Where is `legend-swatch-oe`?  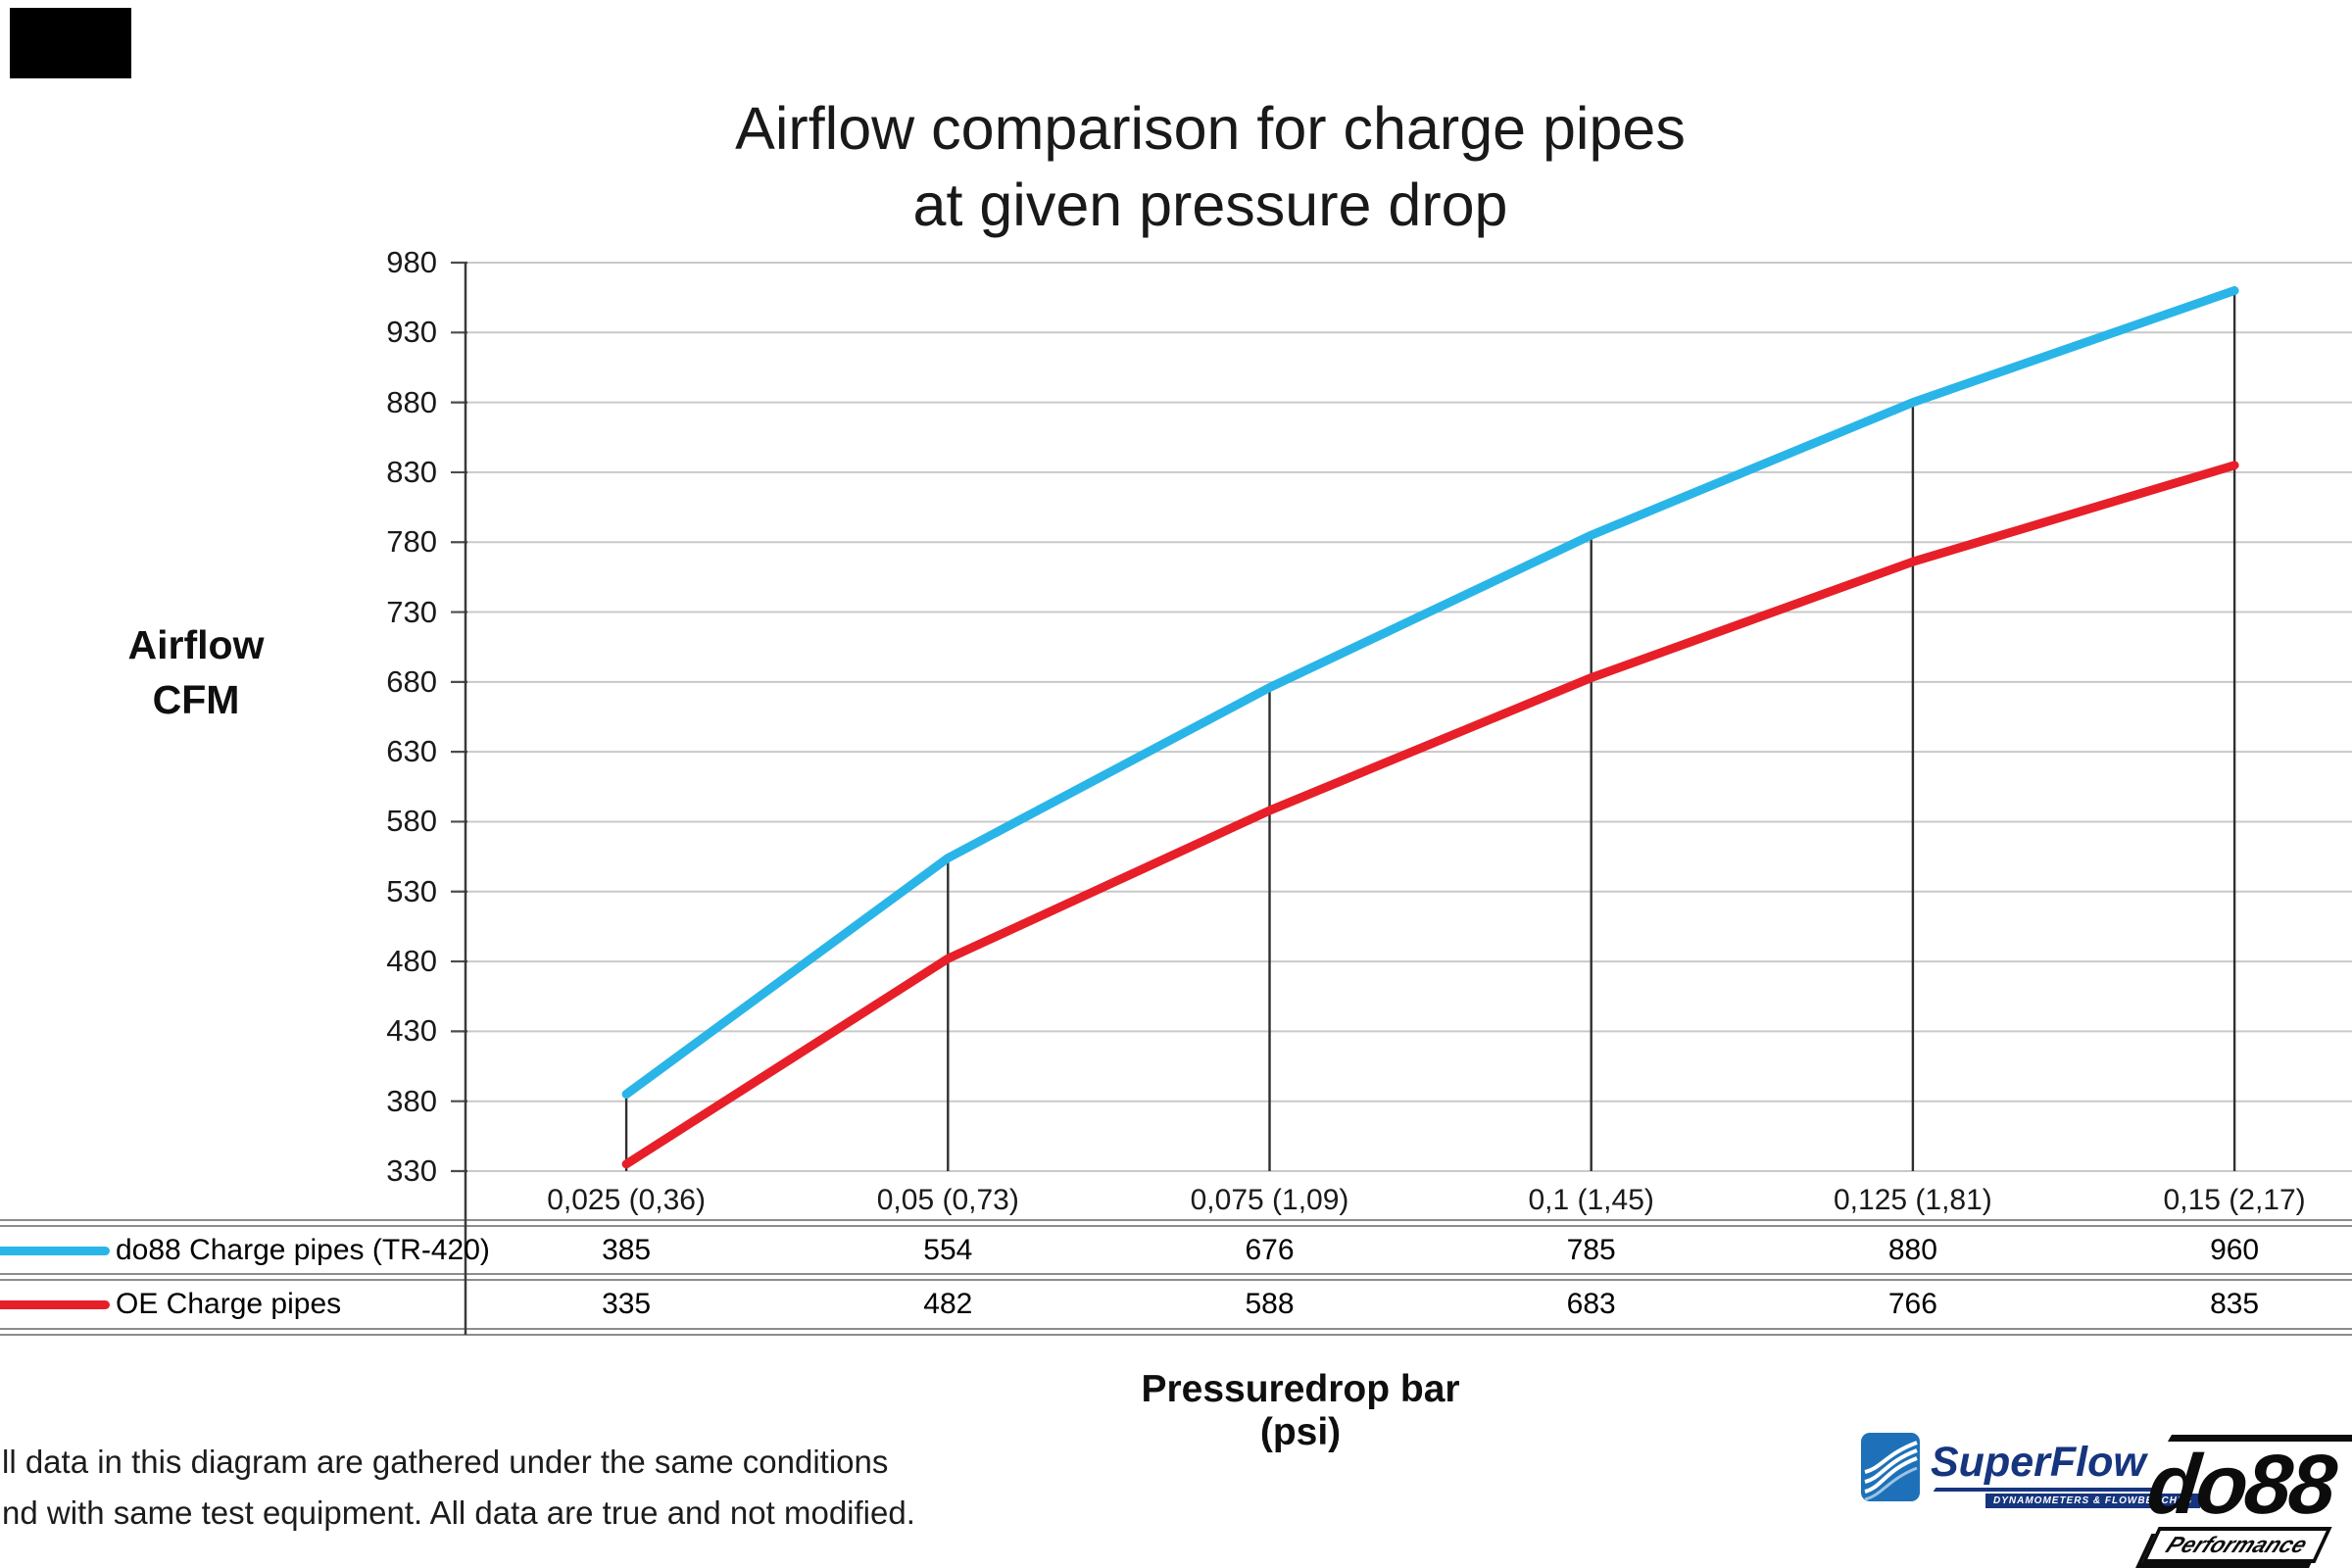
legend-swatch-oe is located at coordinates (55, 1304).